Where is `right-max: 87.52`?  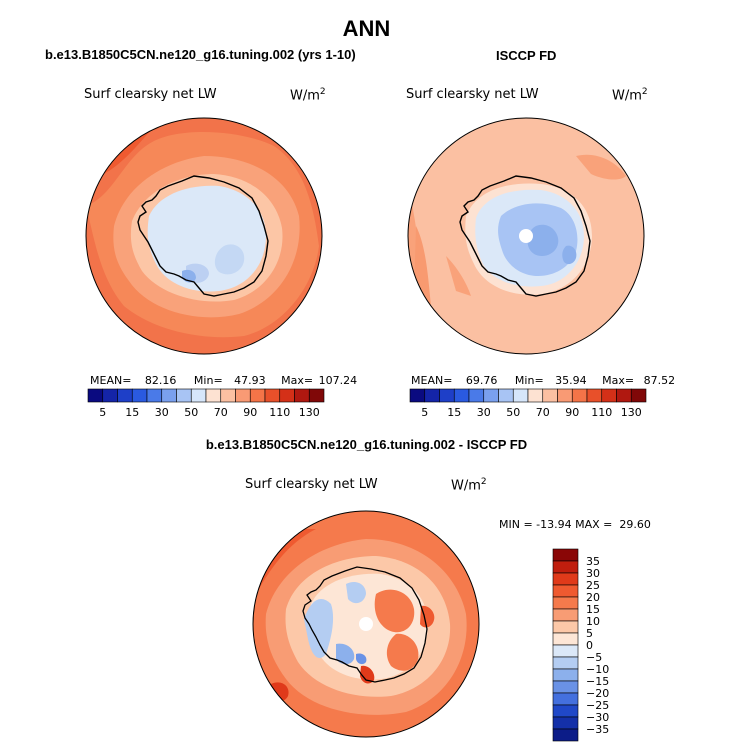
right-max: 87.52 is located at coordinates (659, 380).